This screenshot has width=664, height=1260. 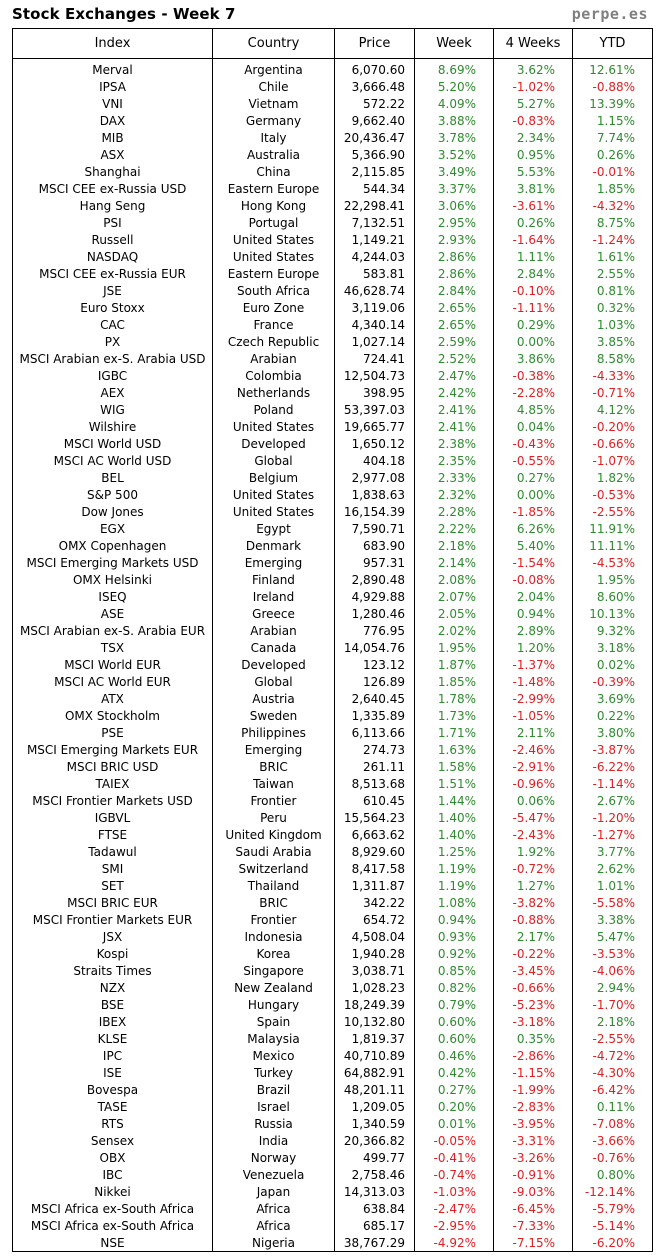 I want to click on four-weeks-cell: 4.85%, so click(x=533, y=409).